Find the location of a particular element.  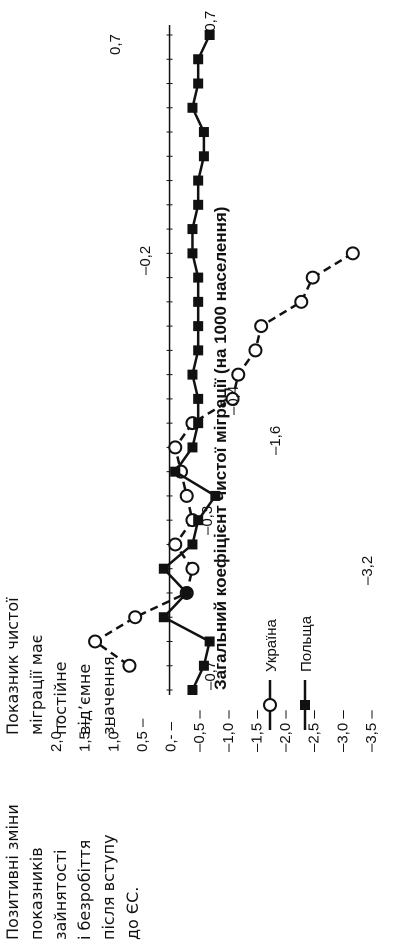

legend-label: Польща is located at coordinates (306, 643).